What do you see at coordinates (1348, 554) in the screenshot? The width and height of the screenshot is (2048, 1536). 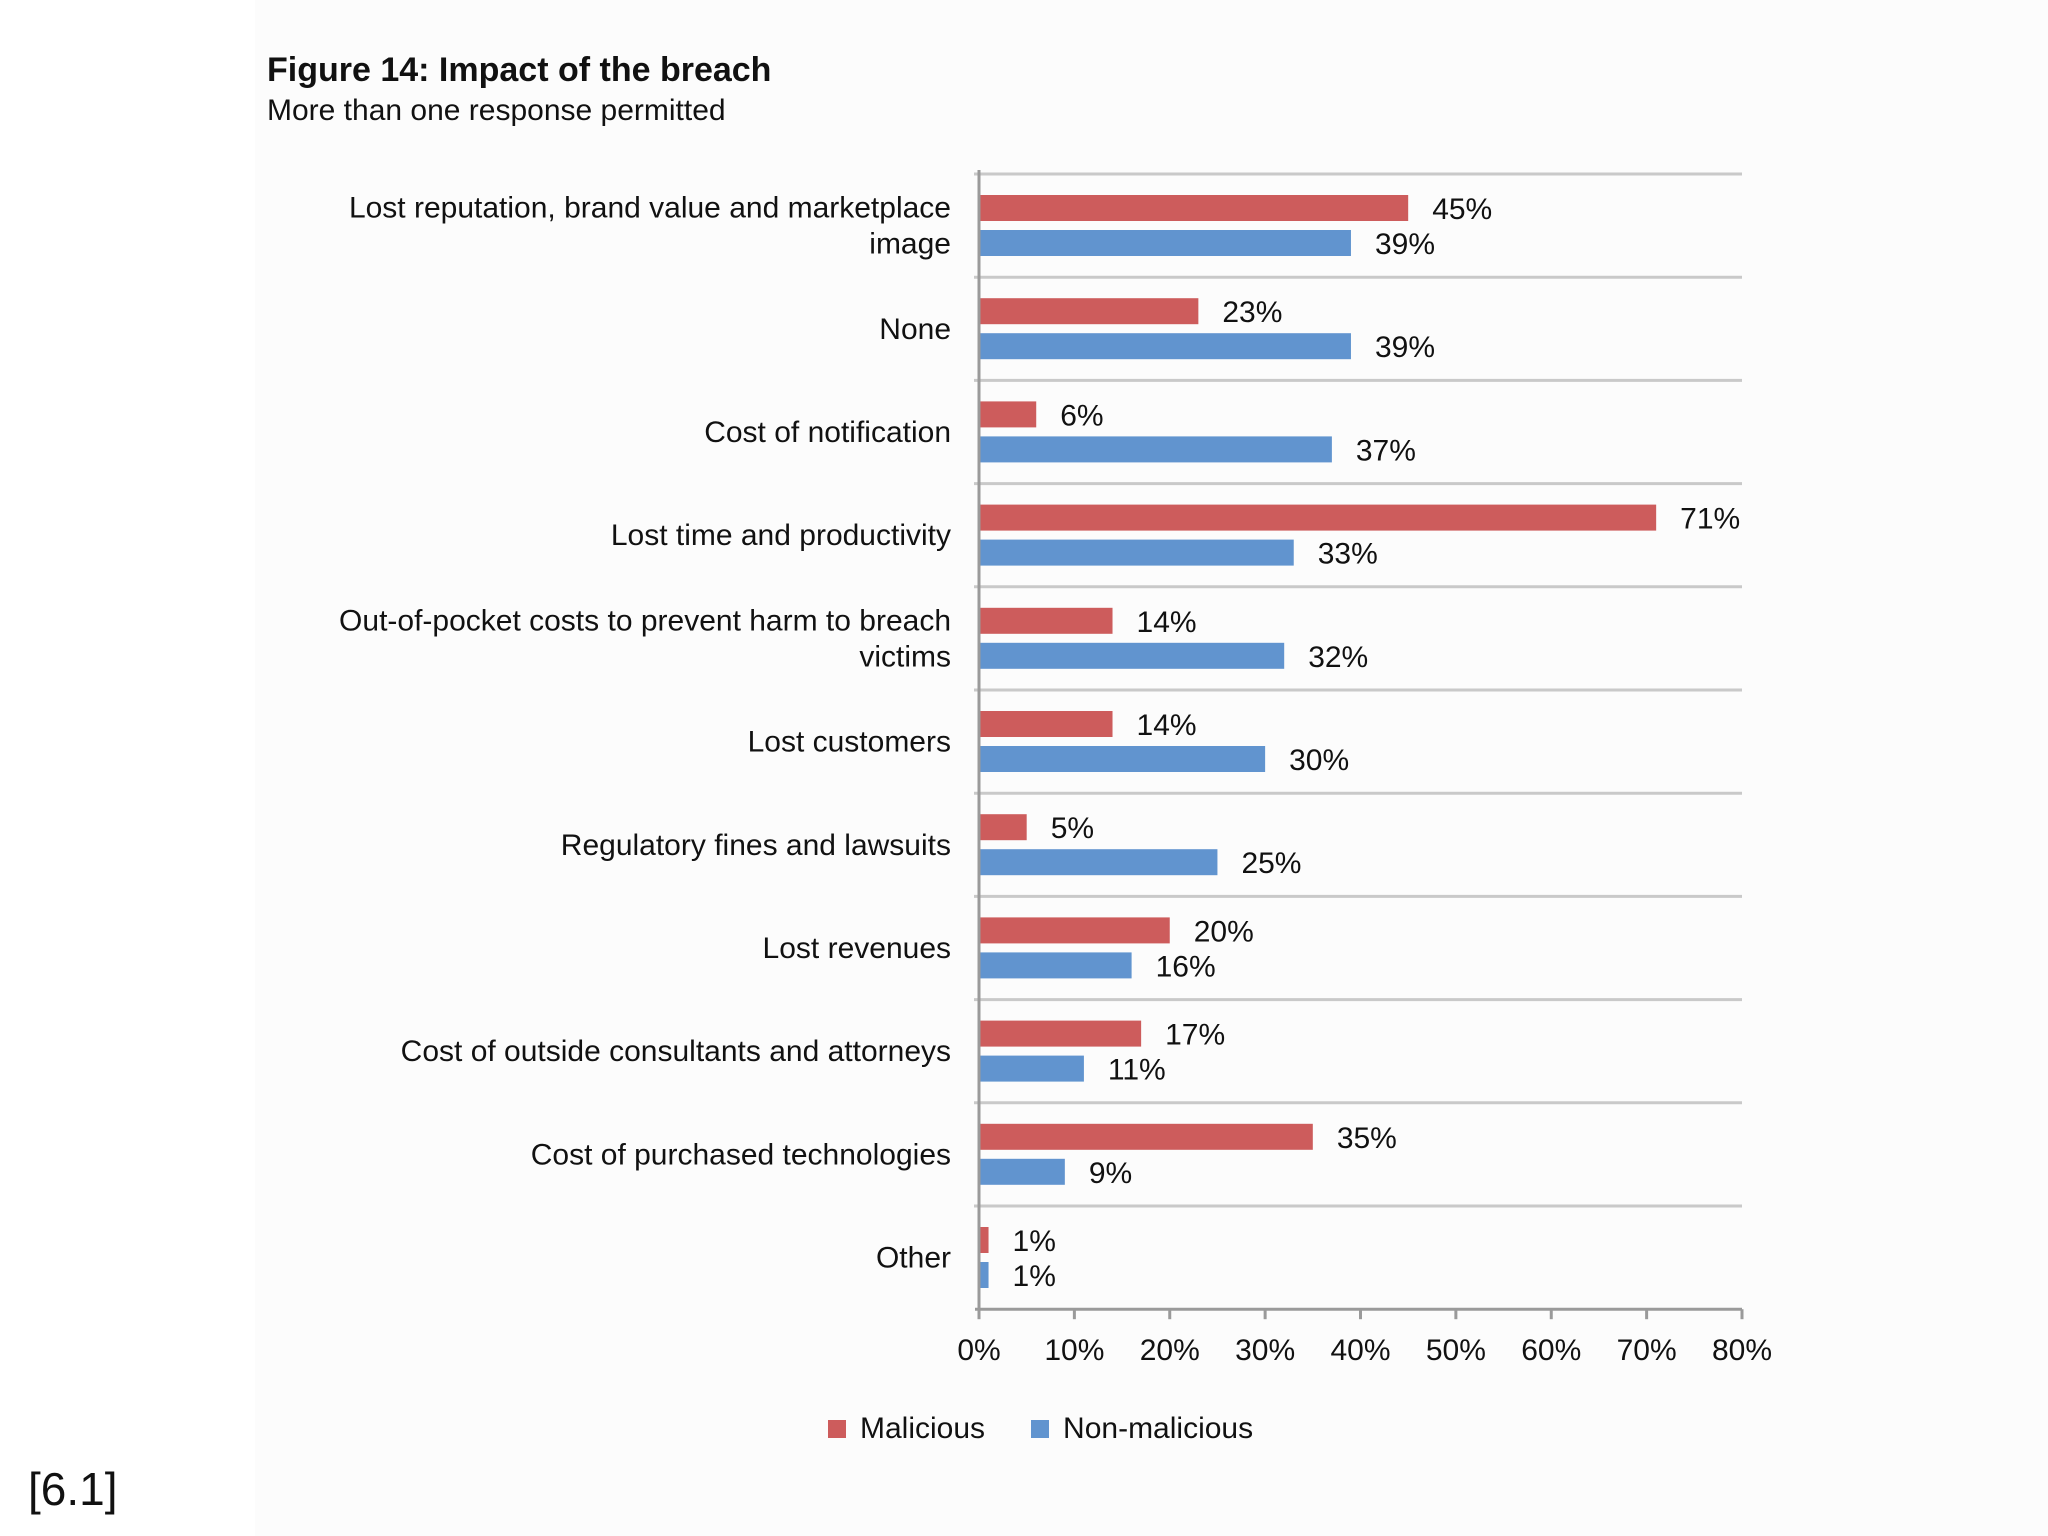 I see `data-label: 33%` at bounding box center [1348, 554].